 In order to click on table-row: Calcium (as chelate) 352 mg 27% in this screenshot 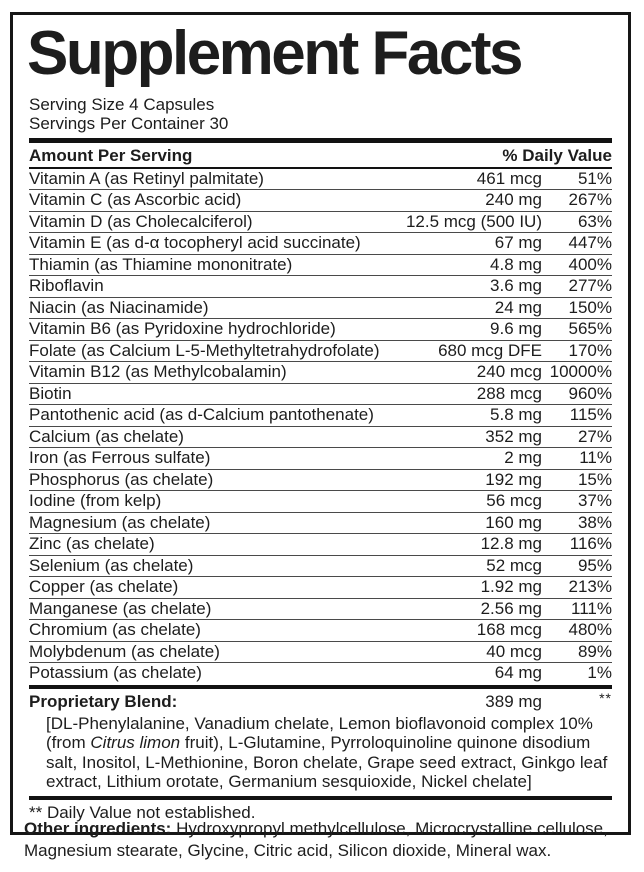, I will do `click(320, 436)`.